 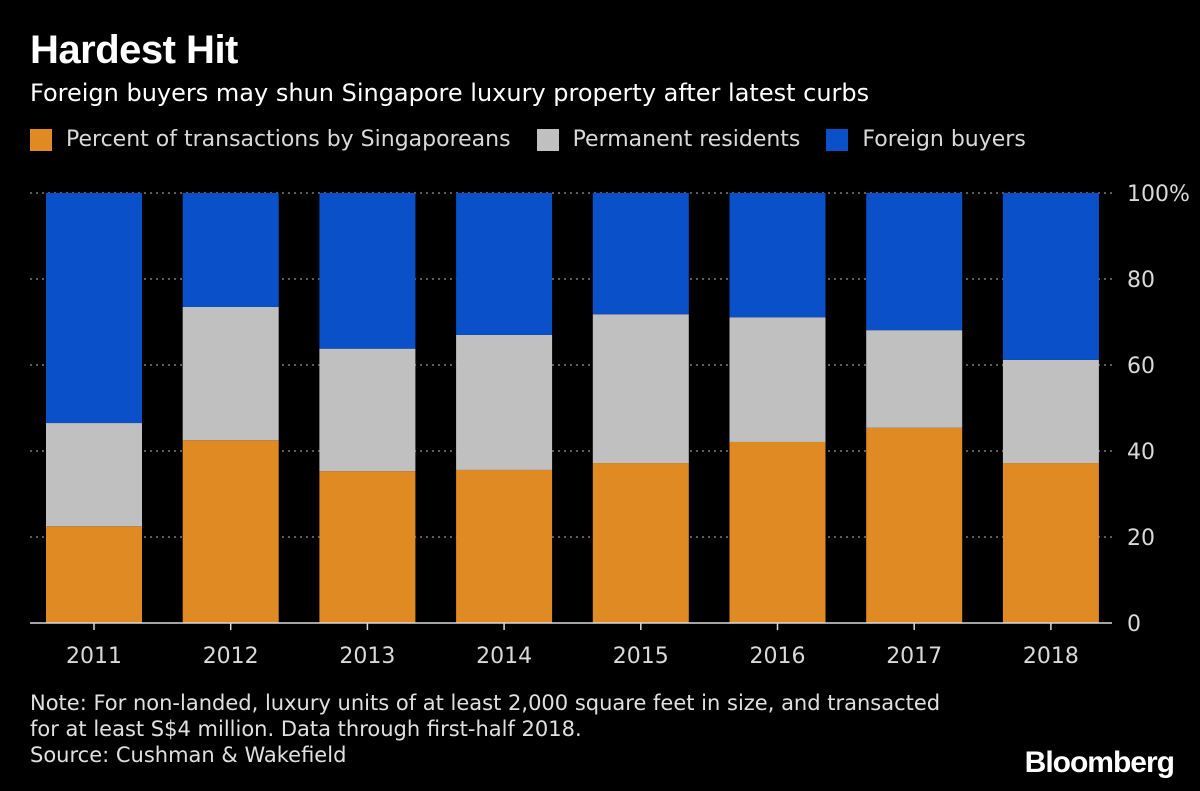 I want to click on y-tick-label-40: 40, so click(x=1141, y=452).